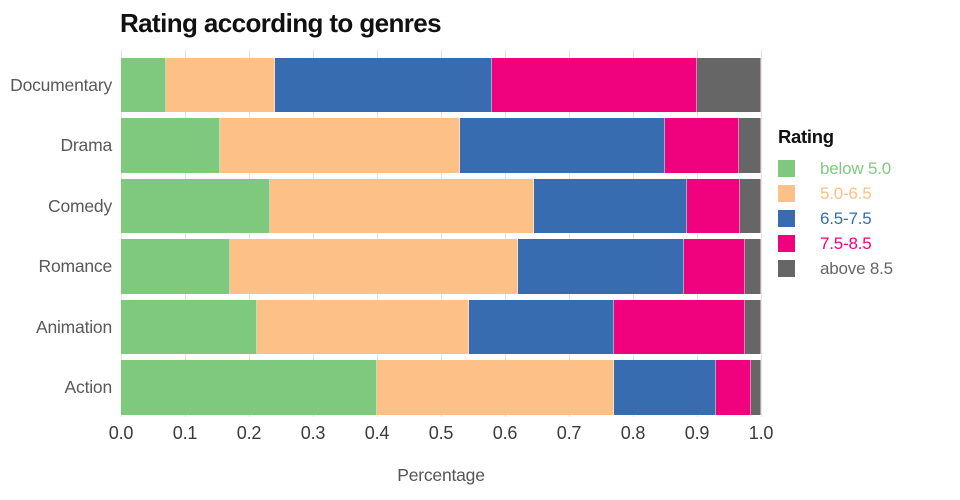 This screenshot has height=500, width=960. What do you see at coordinates (185, 433) in the screenshot?
I see `x-tick-label: 0.1` at bounding box center [185, 433].